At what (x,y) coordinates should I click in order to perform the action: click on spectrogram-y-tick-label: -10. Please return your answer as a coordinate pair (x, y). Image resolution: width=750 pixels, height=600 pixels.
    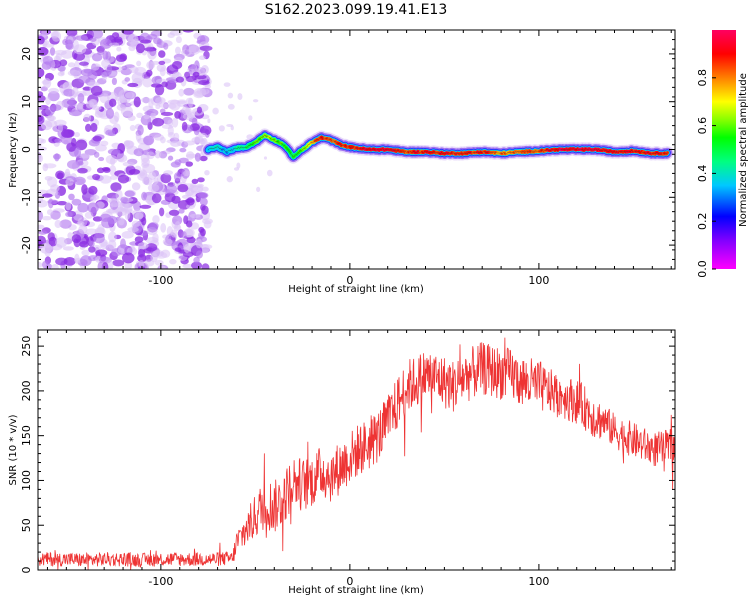
    Looking at the image, I should click on (26, 197).